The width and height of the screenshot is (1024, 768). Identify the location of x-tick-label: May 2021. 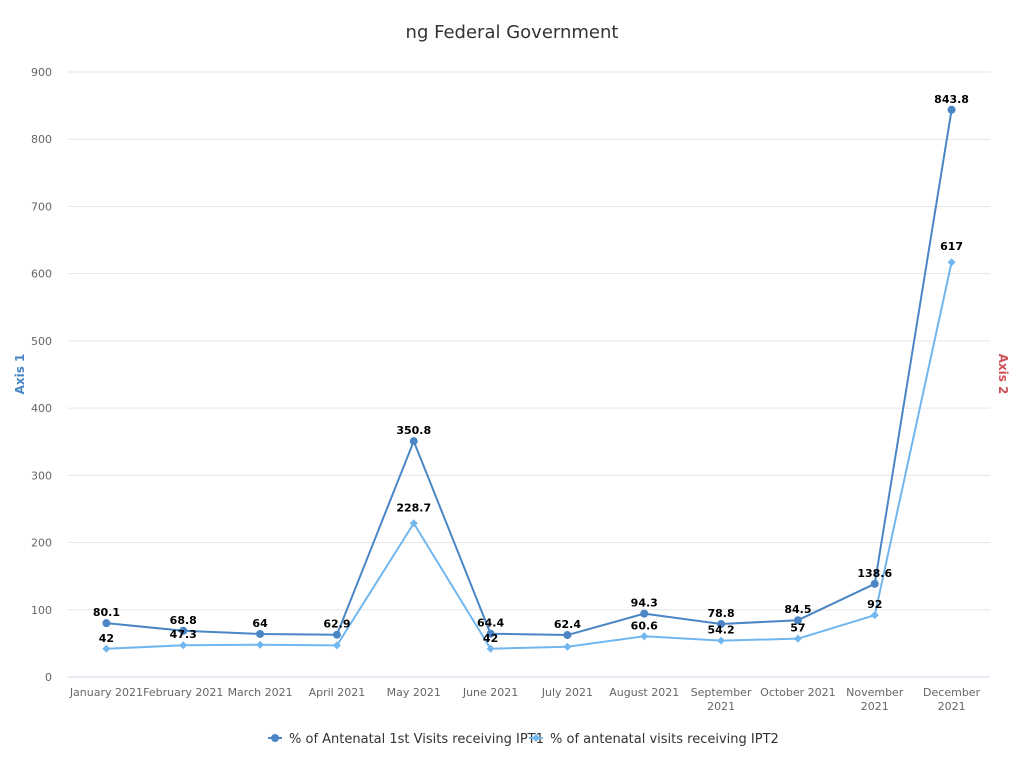
(414, 692).